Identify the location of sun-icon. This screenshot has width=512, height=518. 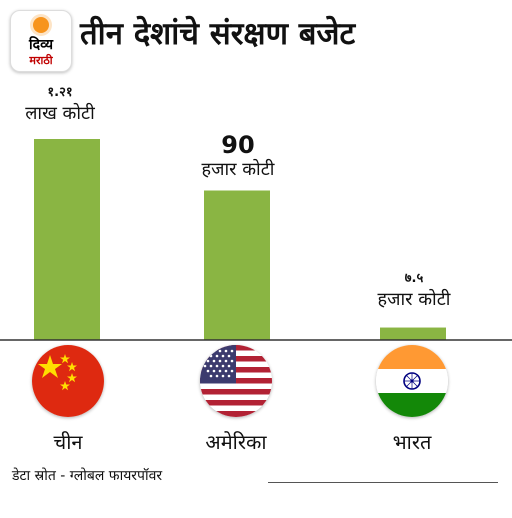
(41, 25).